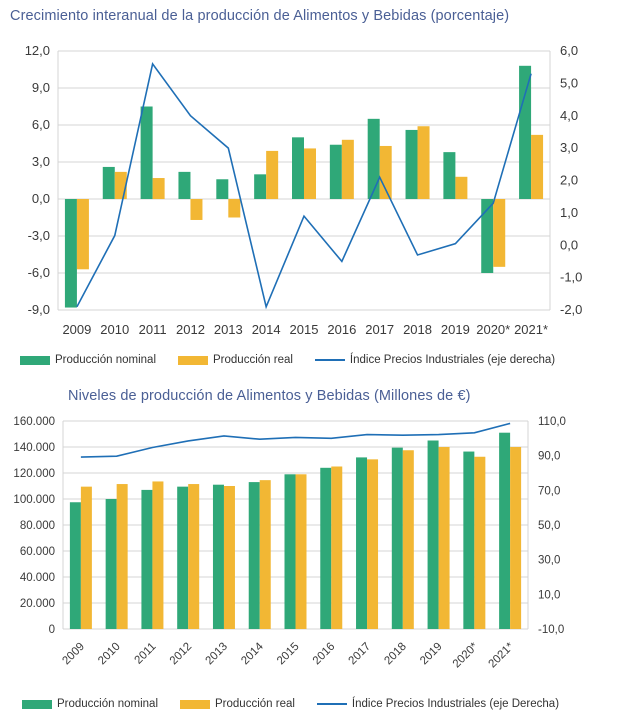 The image size is (621, 721). Describe the element at coordinates (569, 147) in the screenshot. I see `chart1-ytick-right: 3,0` at that location.